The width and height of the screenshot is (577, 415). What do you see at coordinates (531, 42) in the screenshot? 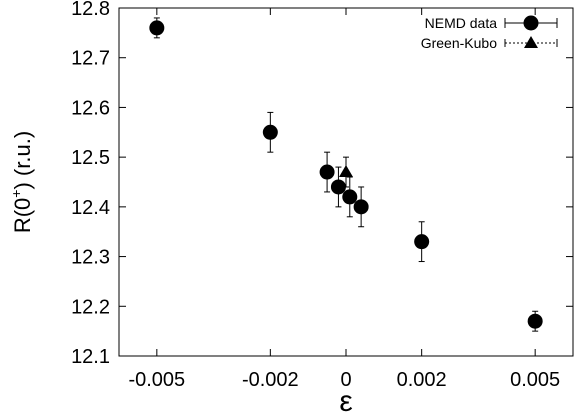
I see `legend-symbol-green-kubo` at bounding box center [531, 42].